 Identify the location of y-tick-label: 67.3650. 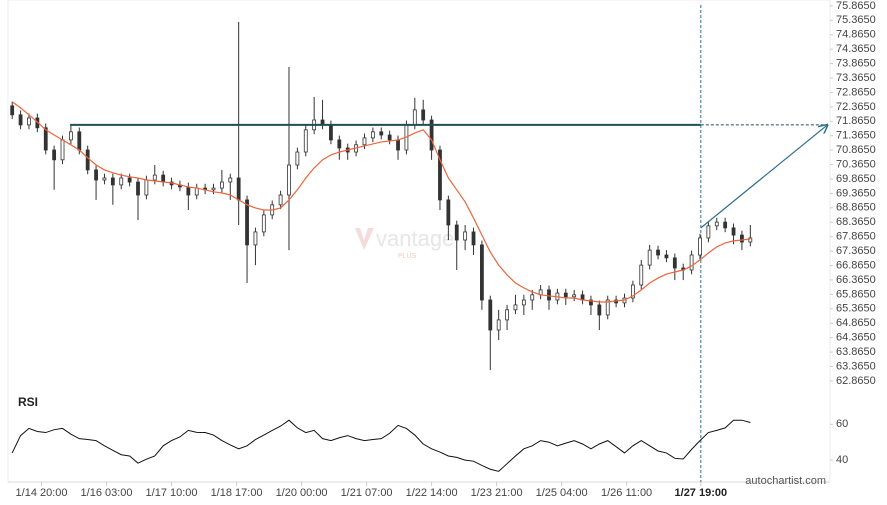
(856, 251).